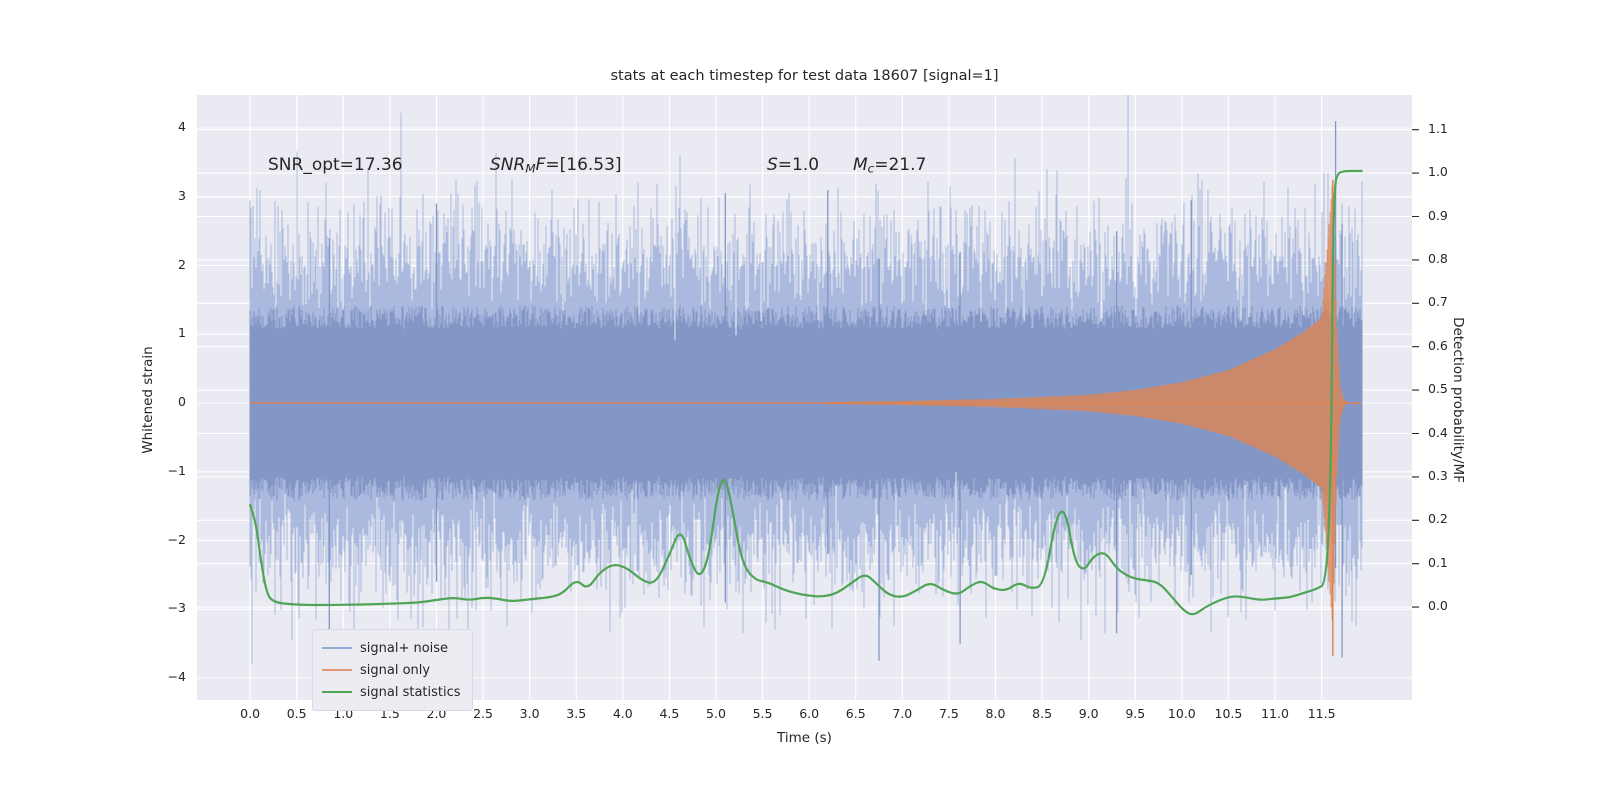 The width and height of the screenshot is (1600, 800). I want to click on x-tick-label: 4.5, so click(669, 713).